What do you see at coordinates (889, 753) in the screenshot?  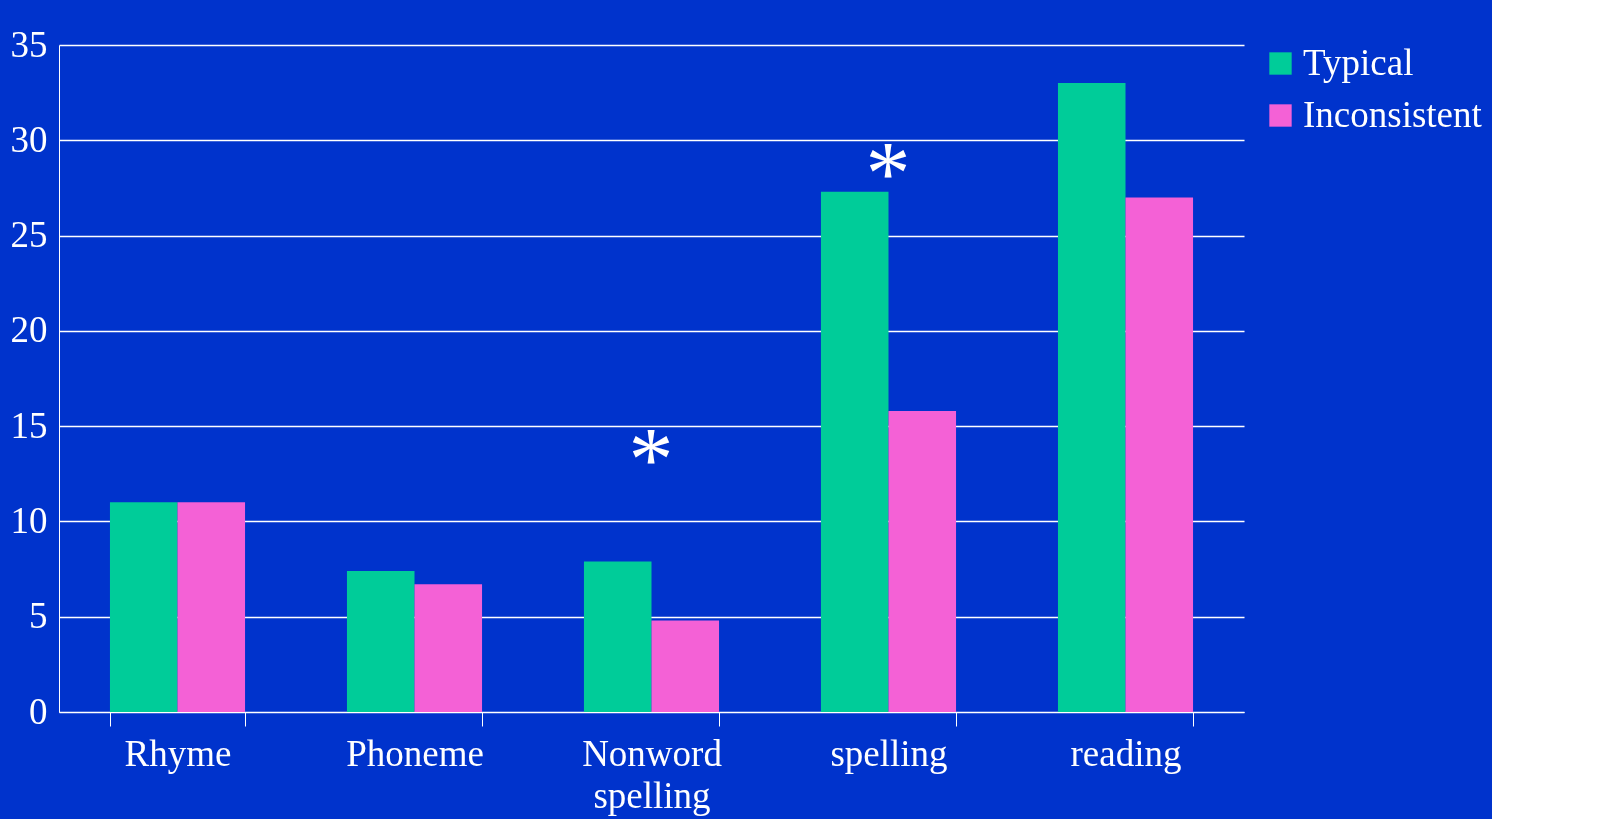 I see `x-tick-label: spelling` at bounding box center [889, 753].